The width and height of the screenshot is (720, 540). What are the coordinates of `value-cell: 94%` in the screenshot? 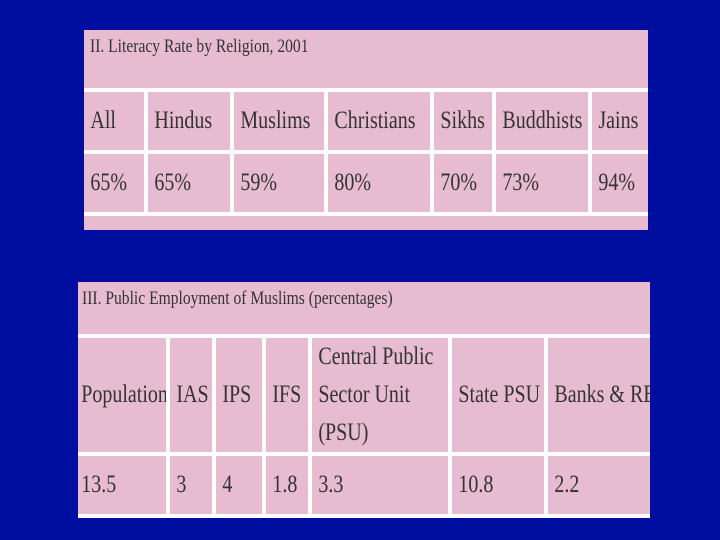 It's located at (620, 185).